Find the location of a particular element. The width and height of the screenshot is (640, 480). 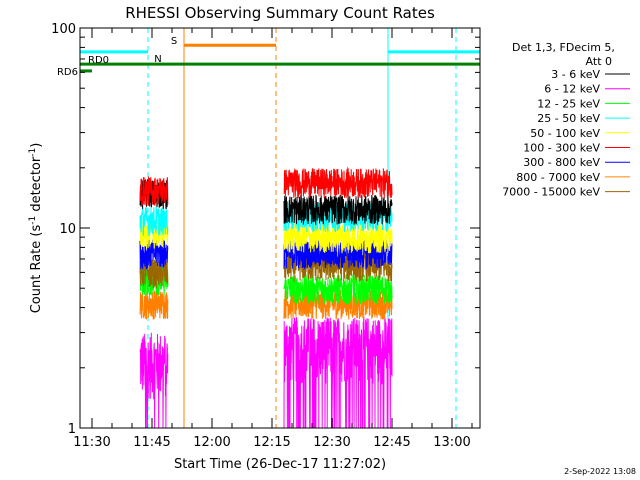

legend-entry-7: 300 - 800 keV is located at coordinates (561, 162).